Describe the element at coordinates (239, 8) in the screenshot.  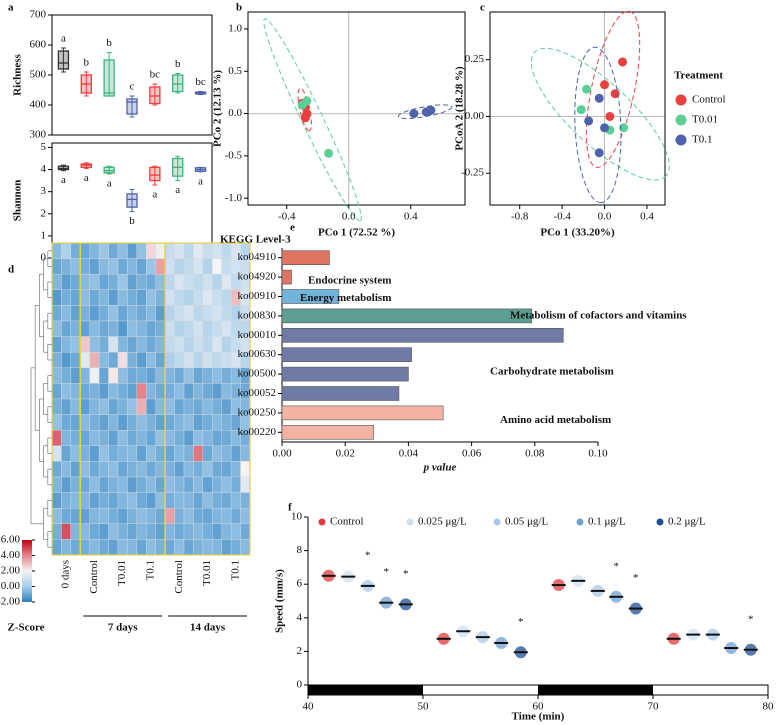
I see `panel-letter: b` at that location.